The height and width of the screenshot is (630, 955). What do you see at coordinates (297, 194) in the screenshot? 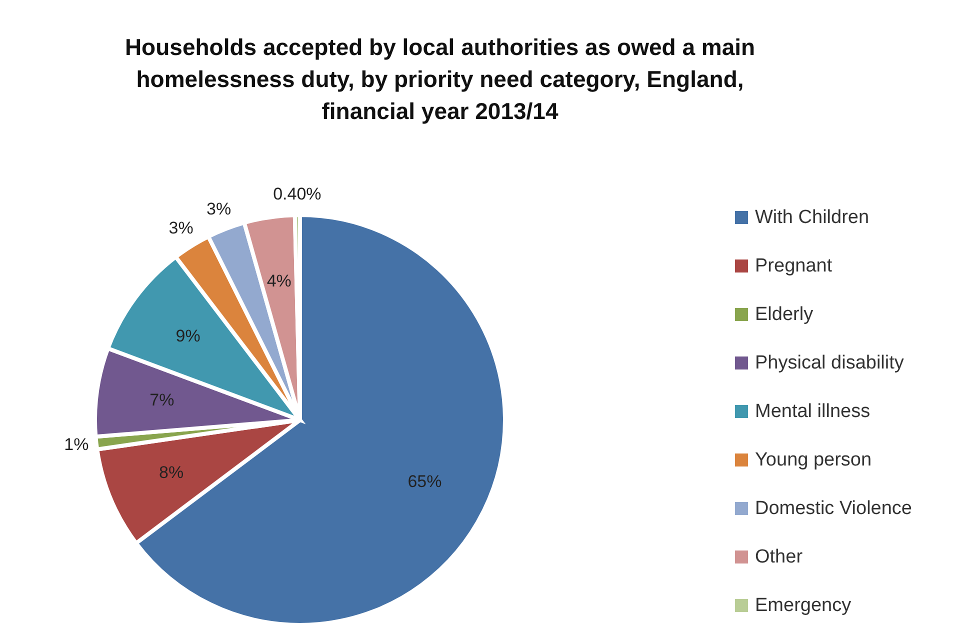
I see `data-label: 0.40%` at bounding box center [297, 194].